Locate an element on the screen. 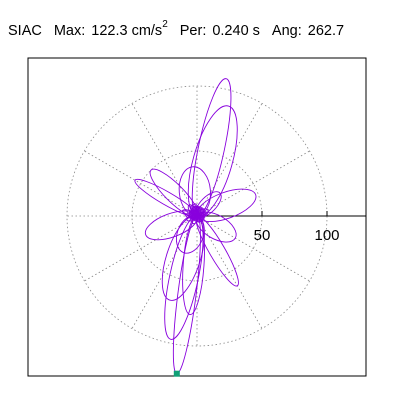 The width and height of the screenshot is (400, 400). period-label: Per: is located at coordinates (193, 30).